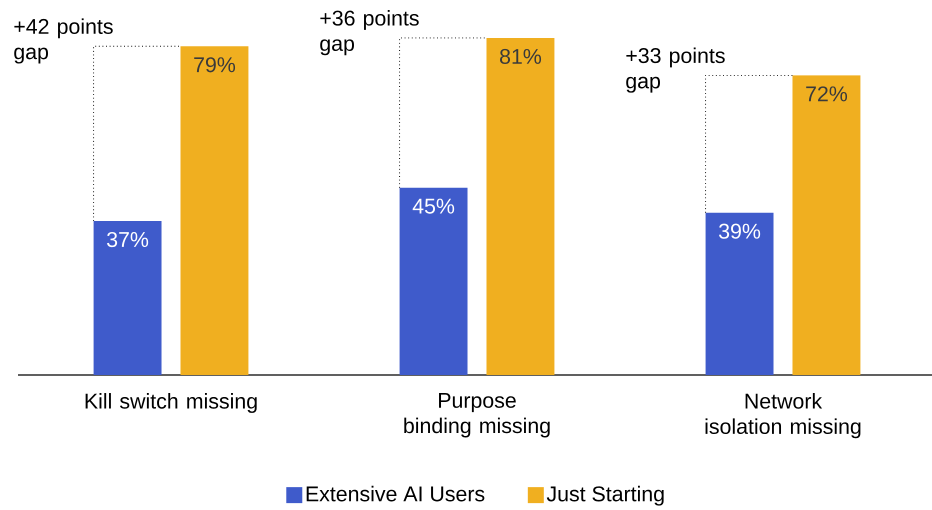 This screenshot has height=510, width=932. I want to click on x-tick-label: Network isolation missing, so click(783, 415).